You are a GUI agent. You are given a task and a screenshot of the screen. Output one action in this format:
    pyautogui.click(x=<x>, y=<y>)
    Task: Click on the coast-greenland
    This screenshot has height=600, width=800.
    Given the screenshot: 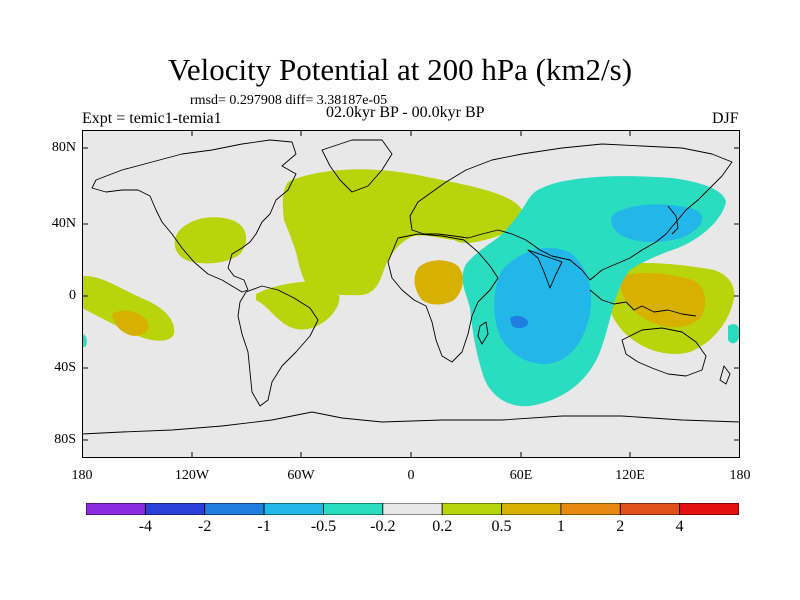 What is the action you would take?
    pyautogui.click(x=357, y=166)
    